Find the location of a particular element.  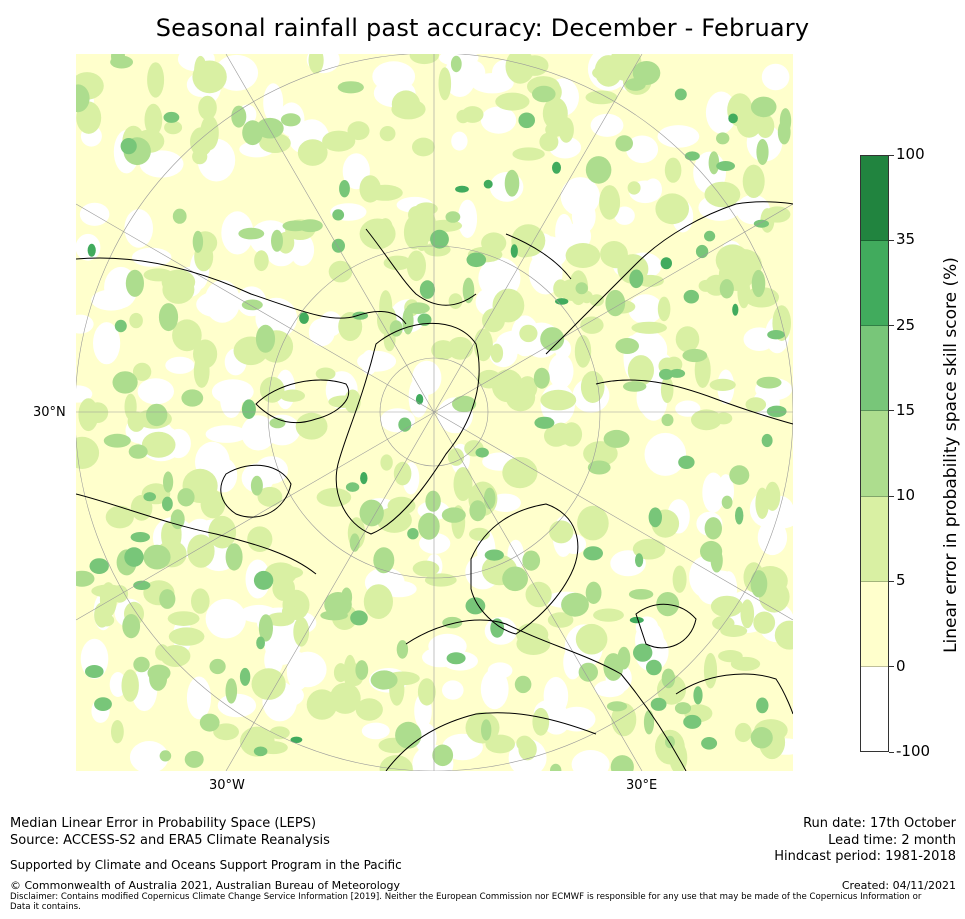

footer-lead-time: Lead time: 2 month is located at coordinates (892, 840).